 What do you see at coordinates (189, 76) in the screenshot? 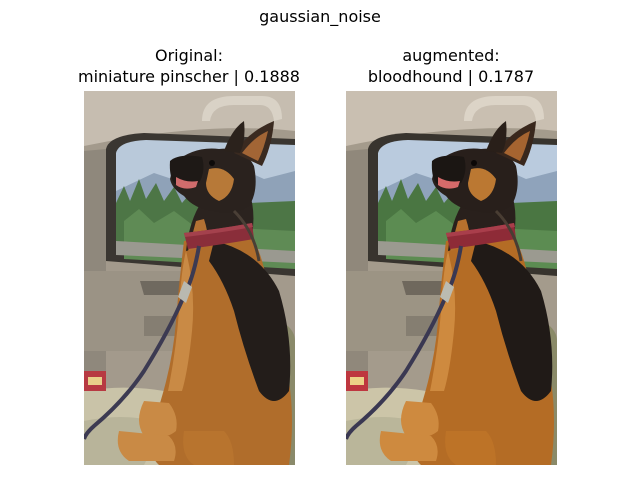
I see `panel-title-line2: miniature pinscher | 0.1888` at bounding box center [189, 76].